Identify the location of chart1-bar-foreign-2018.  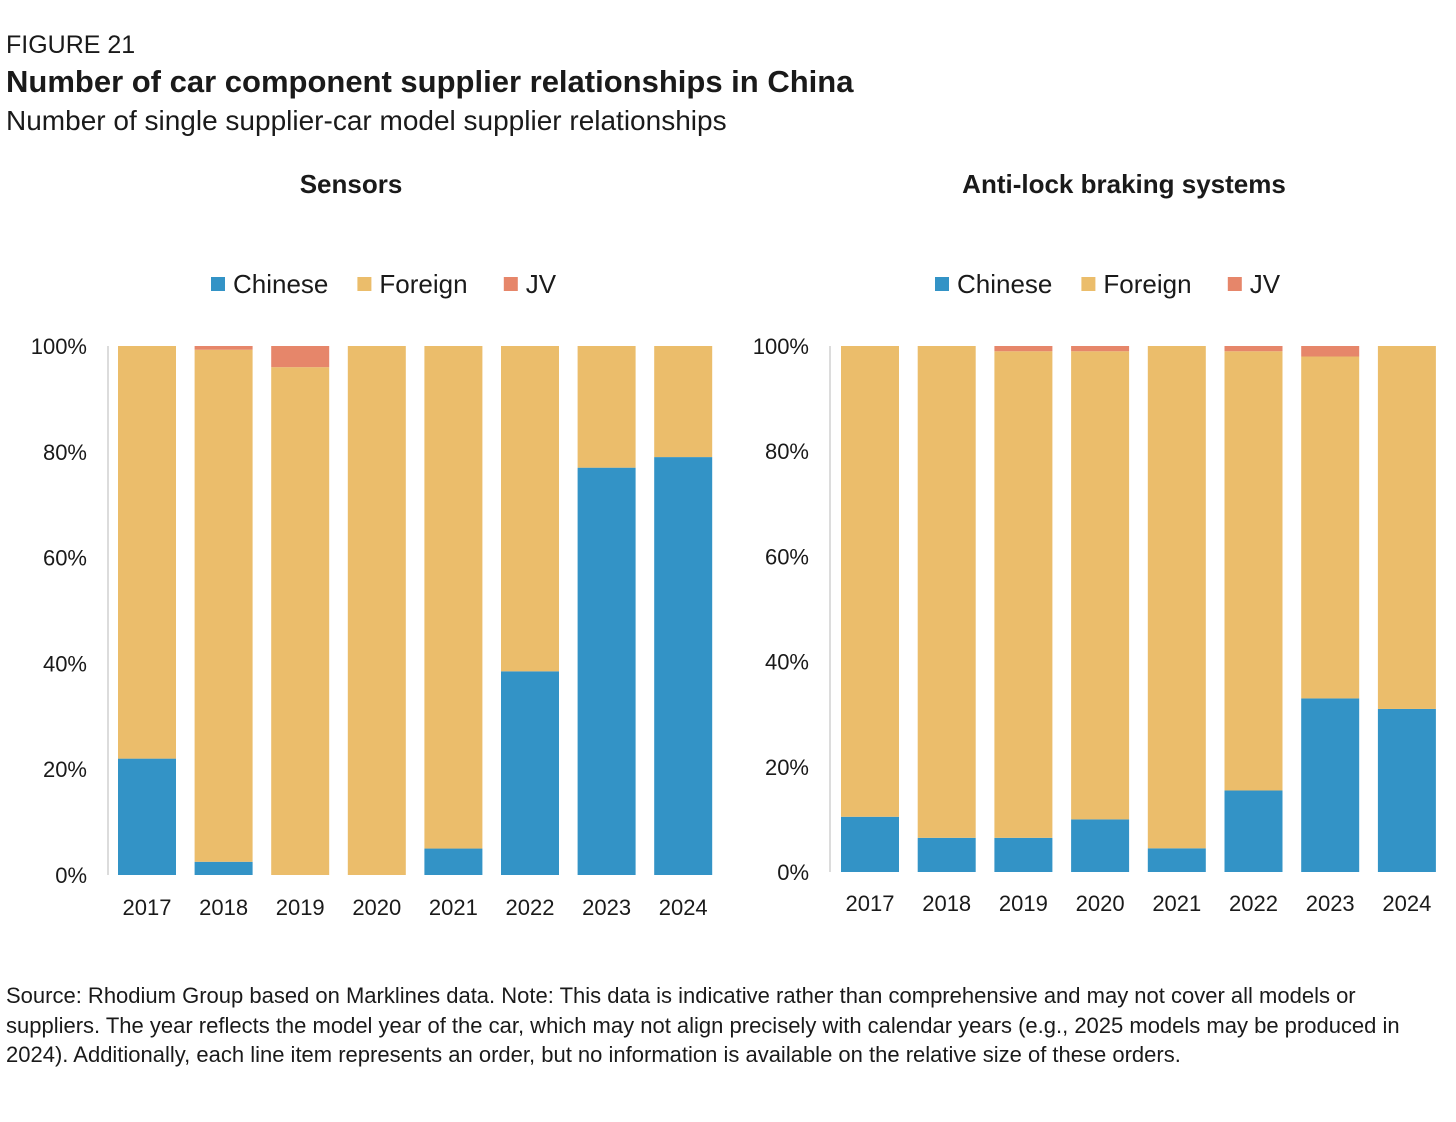
(223, 605).